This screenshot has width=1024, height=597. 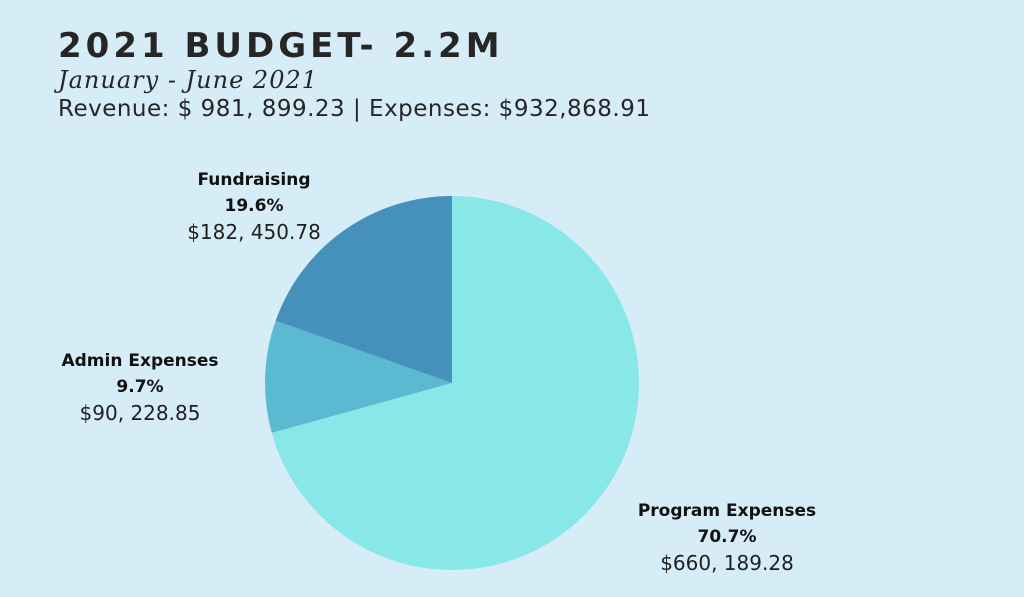 What do you see at coordinates (363, 289) in the screenshot?
I see `pie-slice-fundraising` at bounding box center [363, 289].